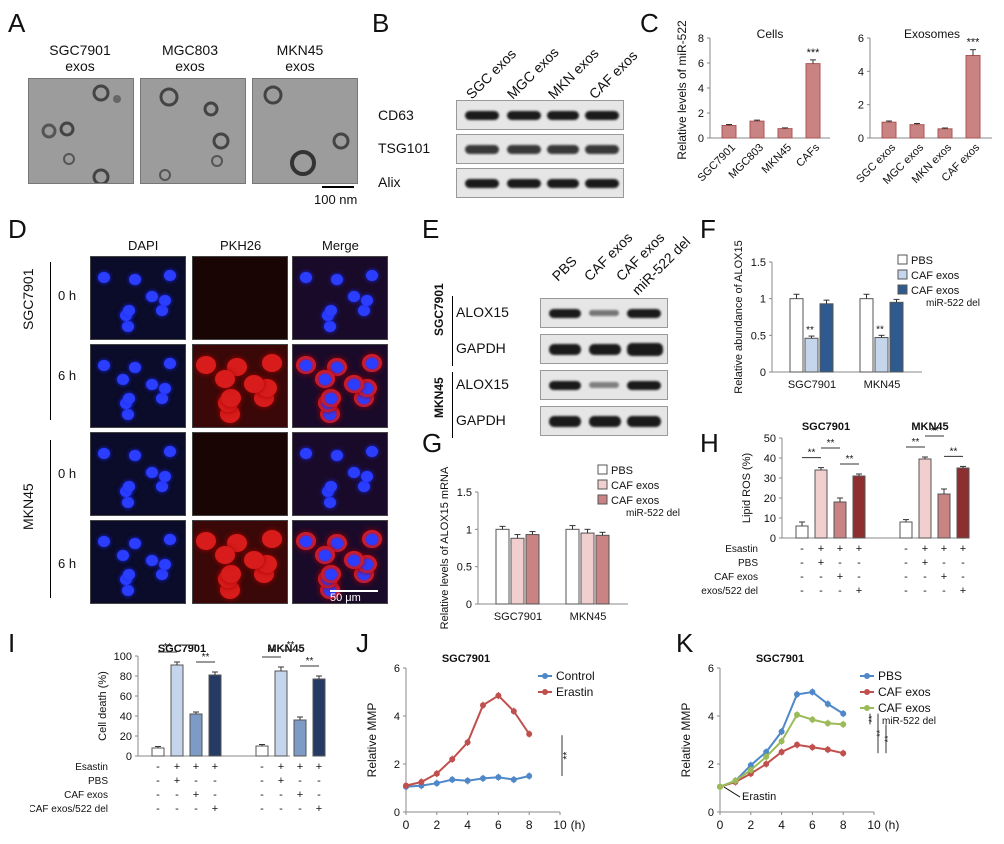 The height and width of the screenshot is (844, 1004). I want to click on annotation-arrow, so click(732, 792).